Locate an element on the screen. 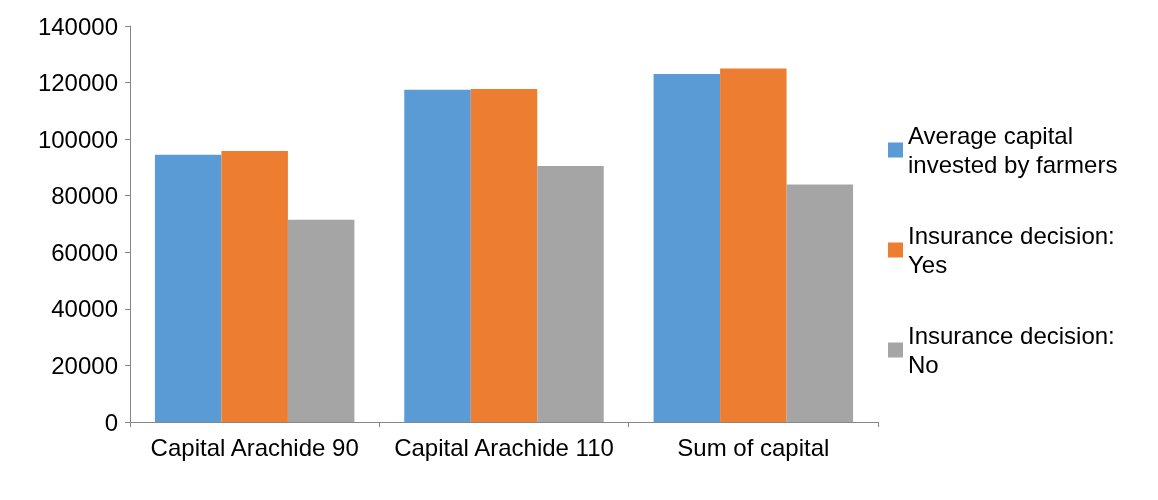 The width and height of the screenshot is (1158, 500). y-tick-label: 60000 is located at coordinates (84, 252).